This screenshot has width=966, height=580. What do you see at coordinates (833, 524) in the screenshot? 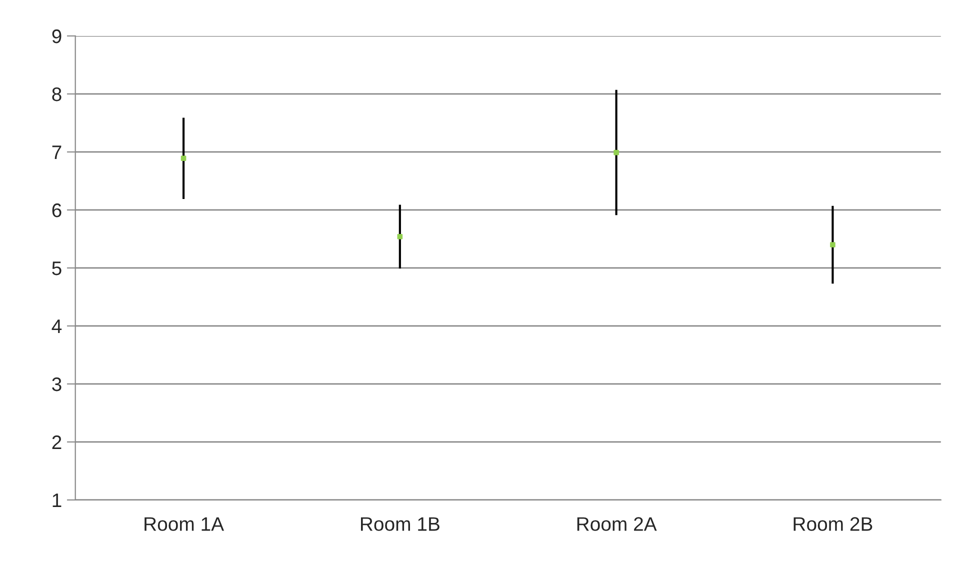
I see `x-tick-label: Room 2B` at bounding box center [833, 524].